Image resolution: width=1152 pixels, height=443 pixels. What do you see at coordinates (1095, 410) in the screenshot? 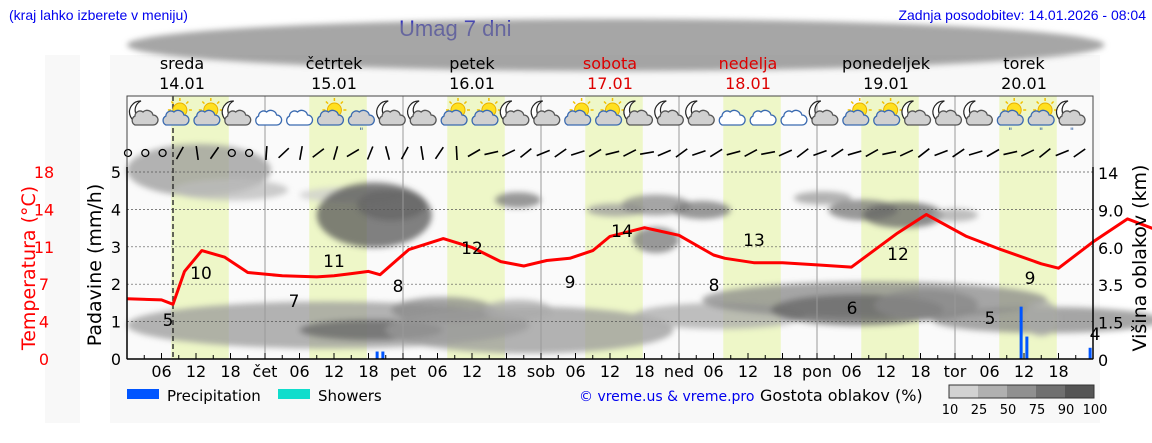
I see `cloud-density-tick: 100` at bounding box center [1095, 410].